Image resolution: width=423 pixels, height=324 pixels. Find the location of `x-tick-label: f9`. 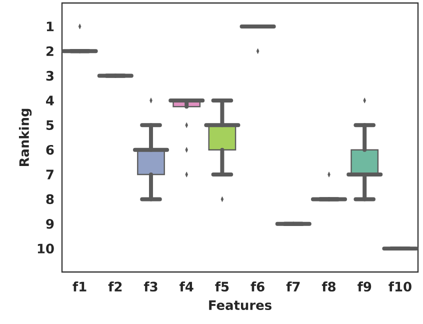

x-tick-label: f9 is located at coordinates (365, 287).